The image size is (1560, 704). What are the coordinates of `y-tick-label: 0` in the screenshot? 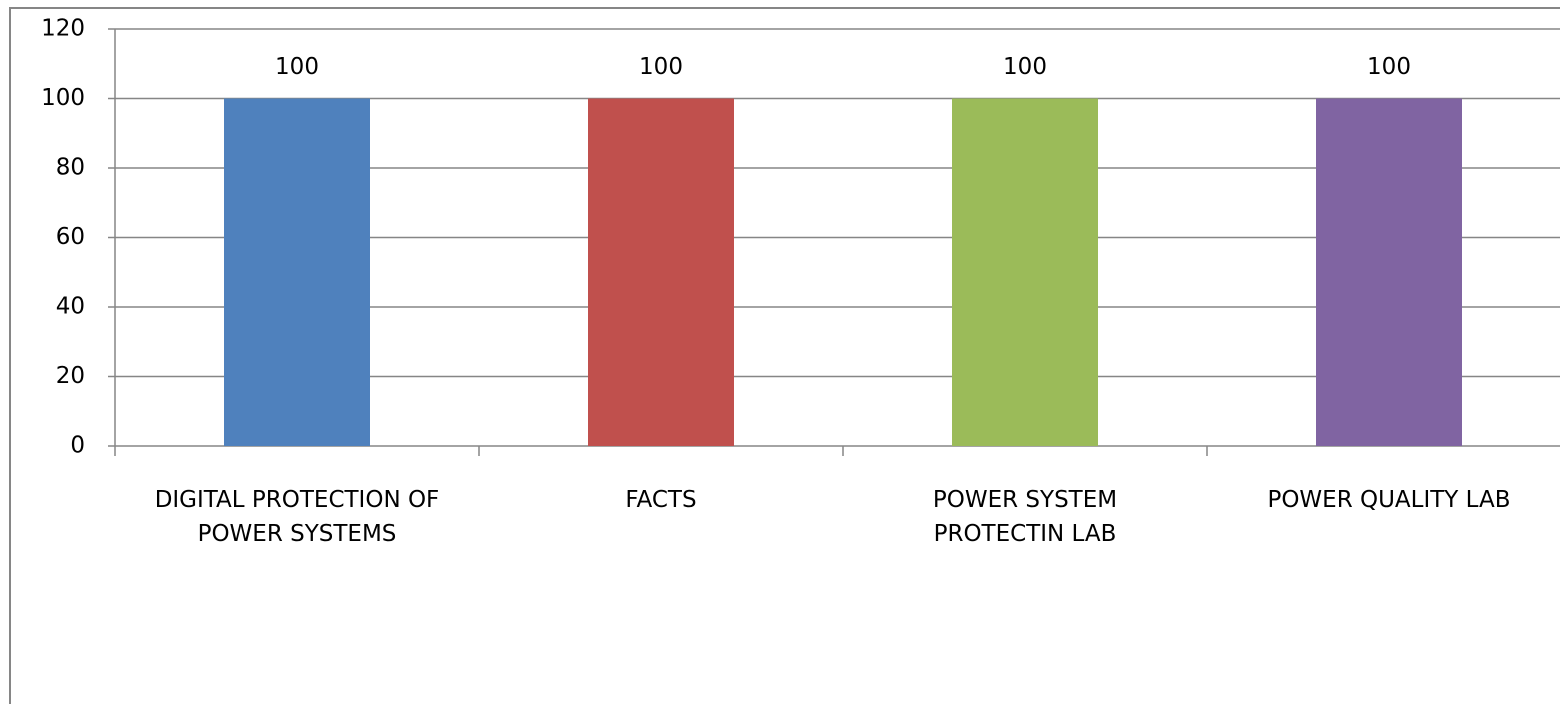 It's located at (77, 446).